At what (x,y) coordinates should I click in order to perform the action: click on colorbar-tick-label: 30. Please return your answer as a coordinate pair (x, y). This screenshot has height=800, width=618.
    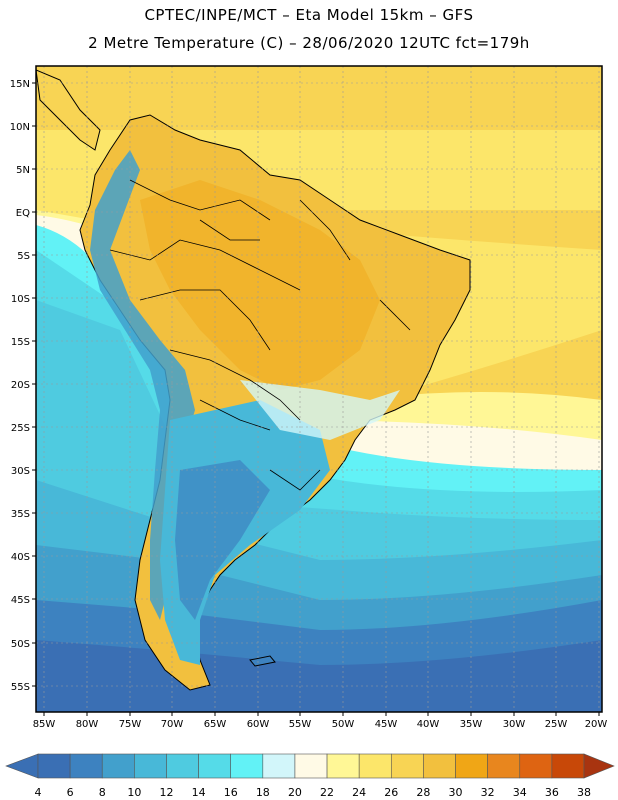
    Looking at the image, I should click on (456, 792).